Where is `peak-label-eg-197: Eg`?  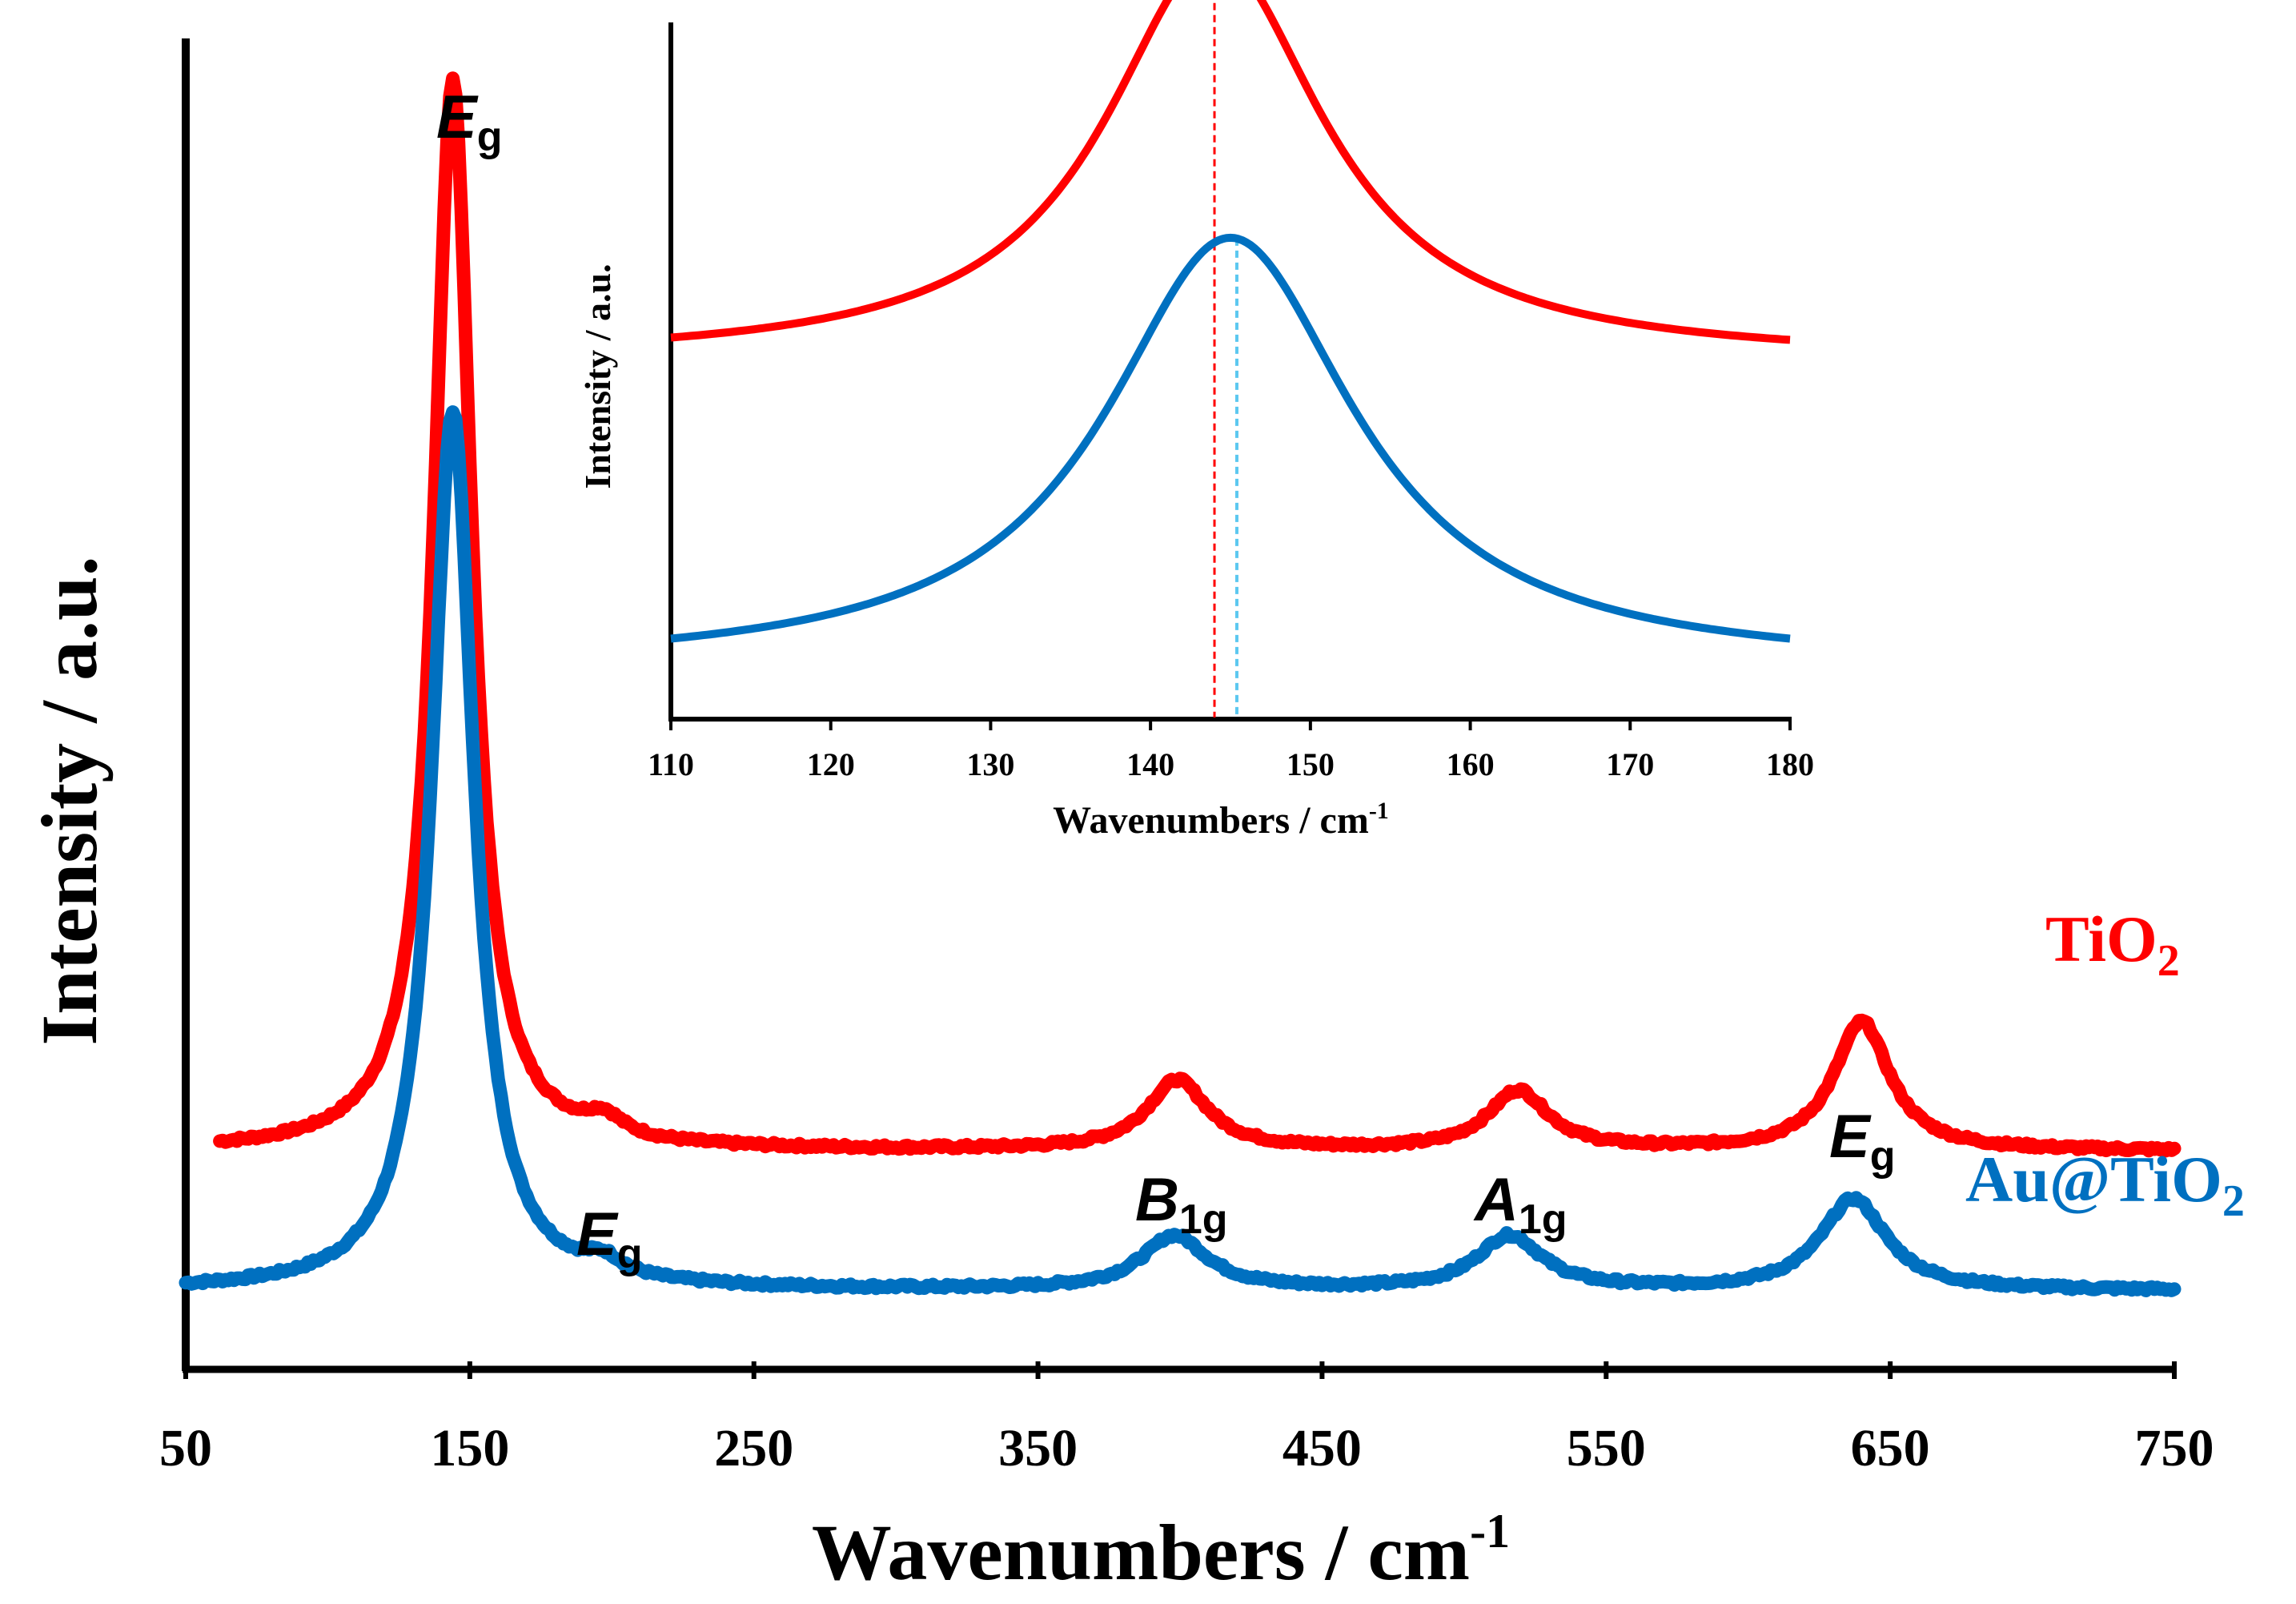
peak-label-eg-197: Eg is located at coordinates (609, 1238).